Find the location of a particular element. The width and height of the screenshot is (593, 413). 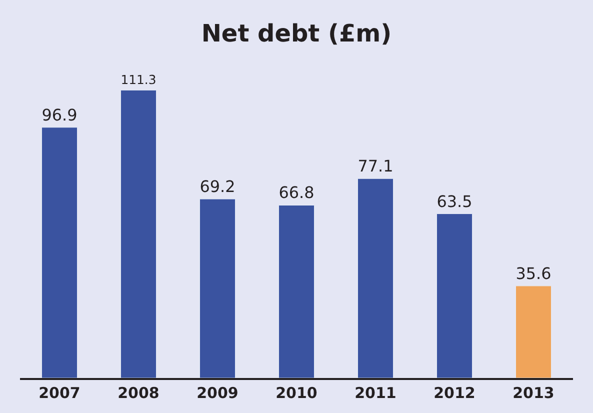

x-tick-label: 2010 is located at coordinates (297, 393).